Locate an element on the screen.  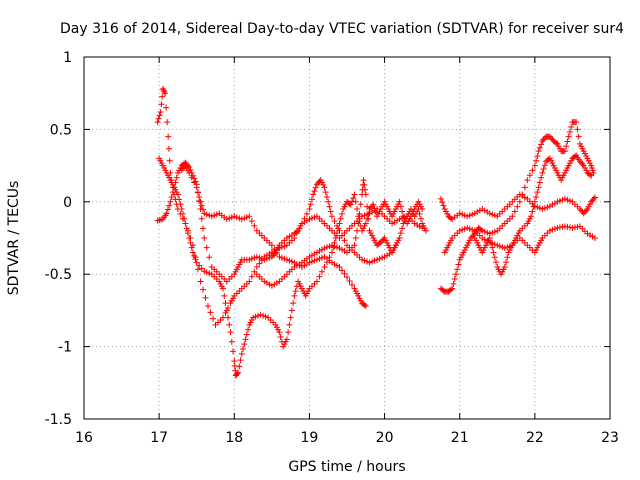
series-sat-e is located at coordinates (341, 233).